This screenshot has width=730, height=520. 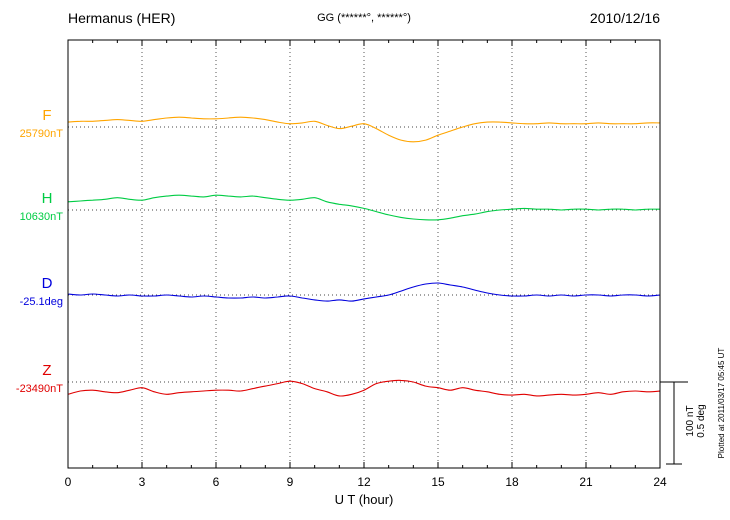 I want to click on x-tick-label-0: 0, so click(x=68, y=482).